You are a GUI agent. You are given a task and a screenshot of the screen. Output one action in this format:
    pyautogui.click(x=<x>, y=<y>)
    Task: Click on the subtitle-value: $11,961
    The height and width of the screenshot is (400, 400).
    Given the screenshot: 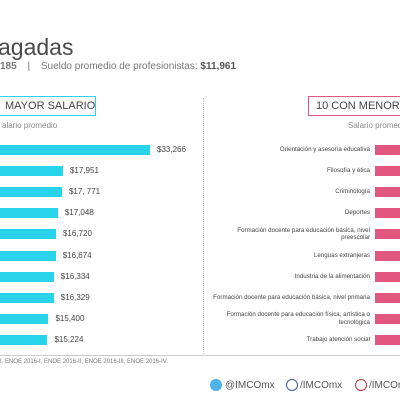 What is the action you would take?
    pyautogui.click(x=218, y=66)
    